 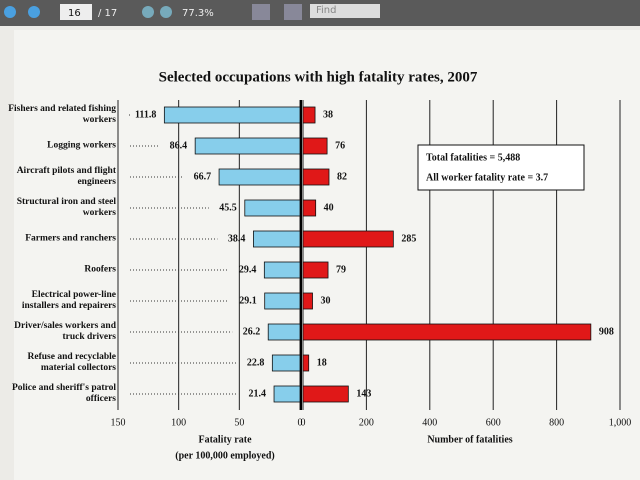 What do you see at coordinates (366, 422) in the screenshot?
I see `x-tick-label: 200` at bounding box center [366, 422].